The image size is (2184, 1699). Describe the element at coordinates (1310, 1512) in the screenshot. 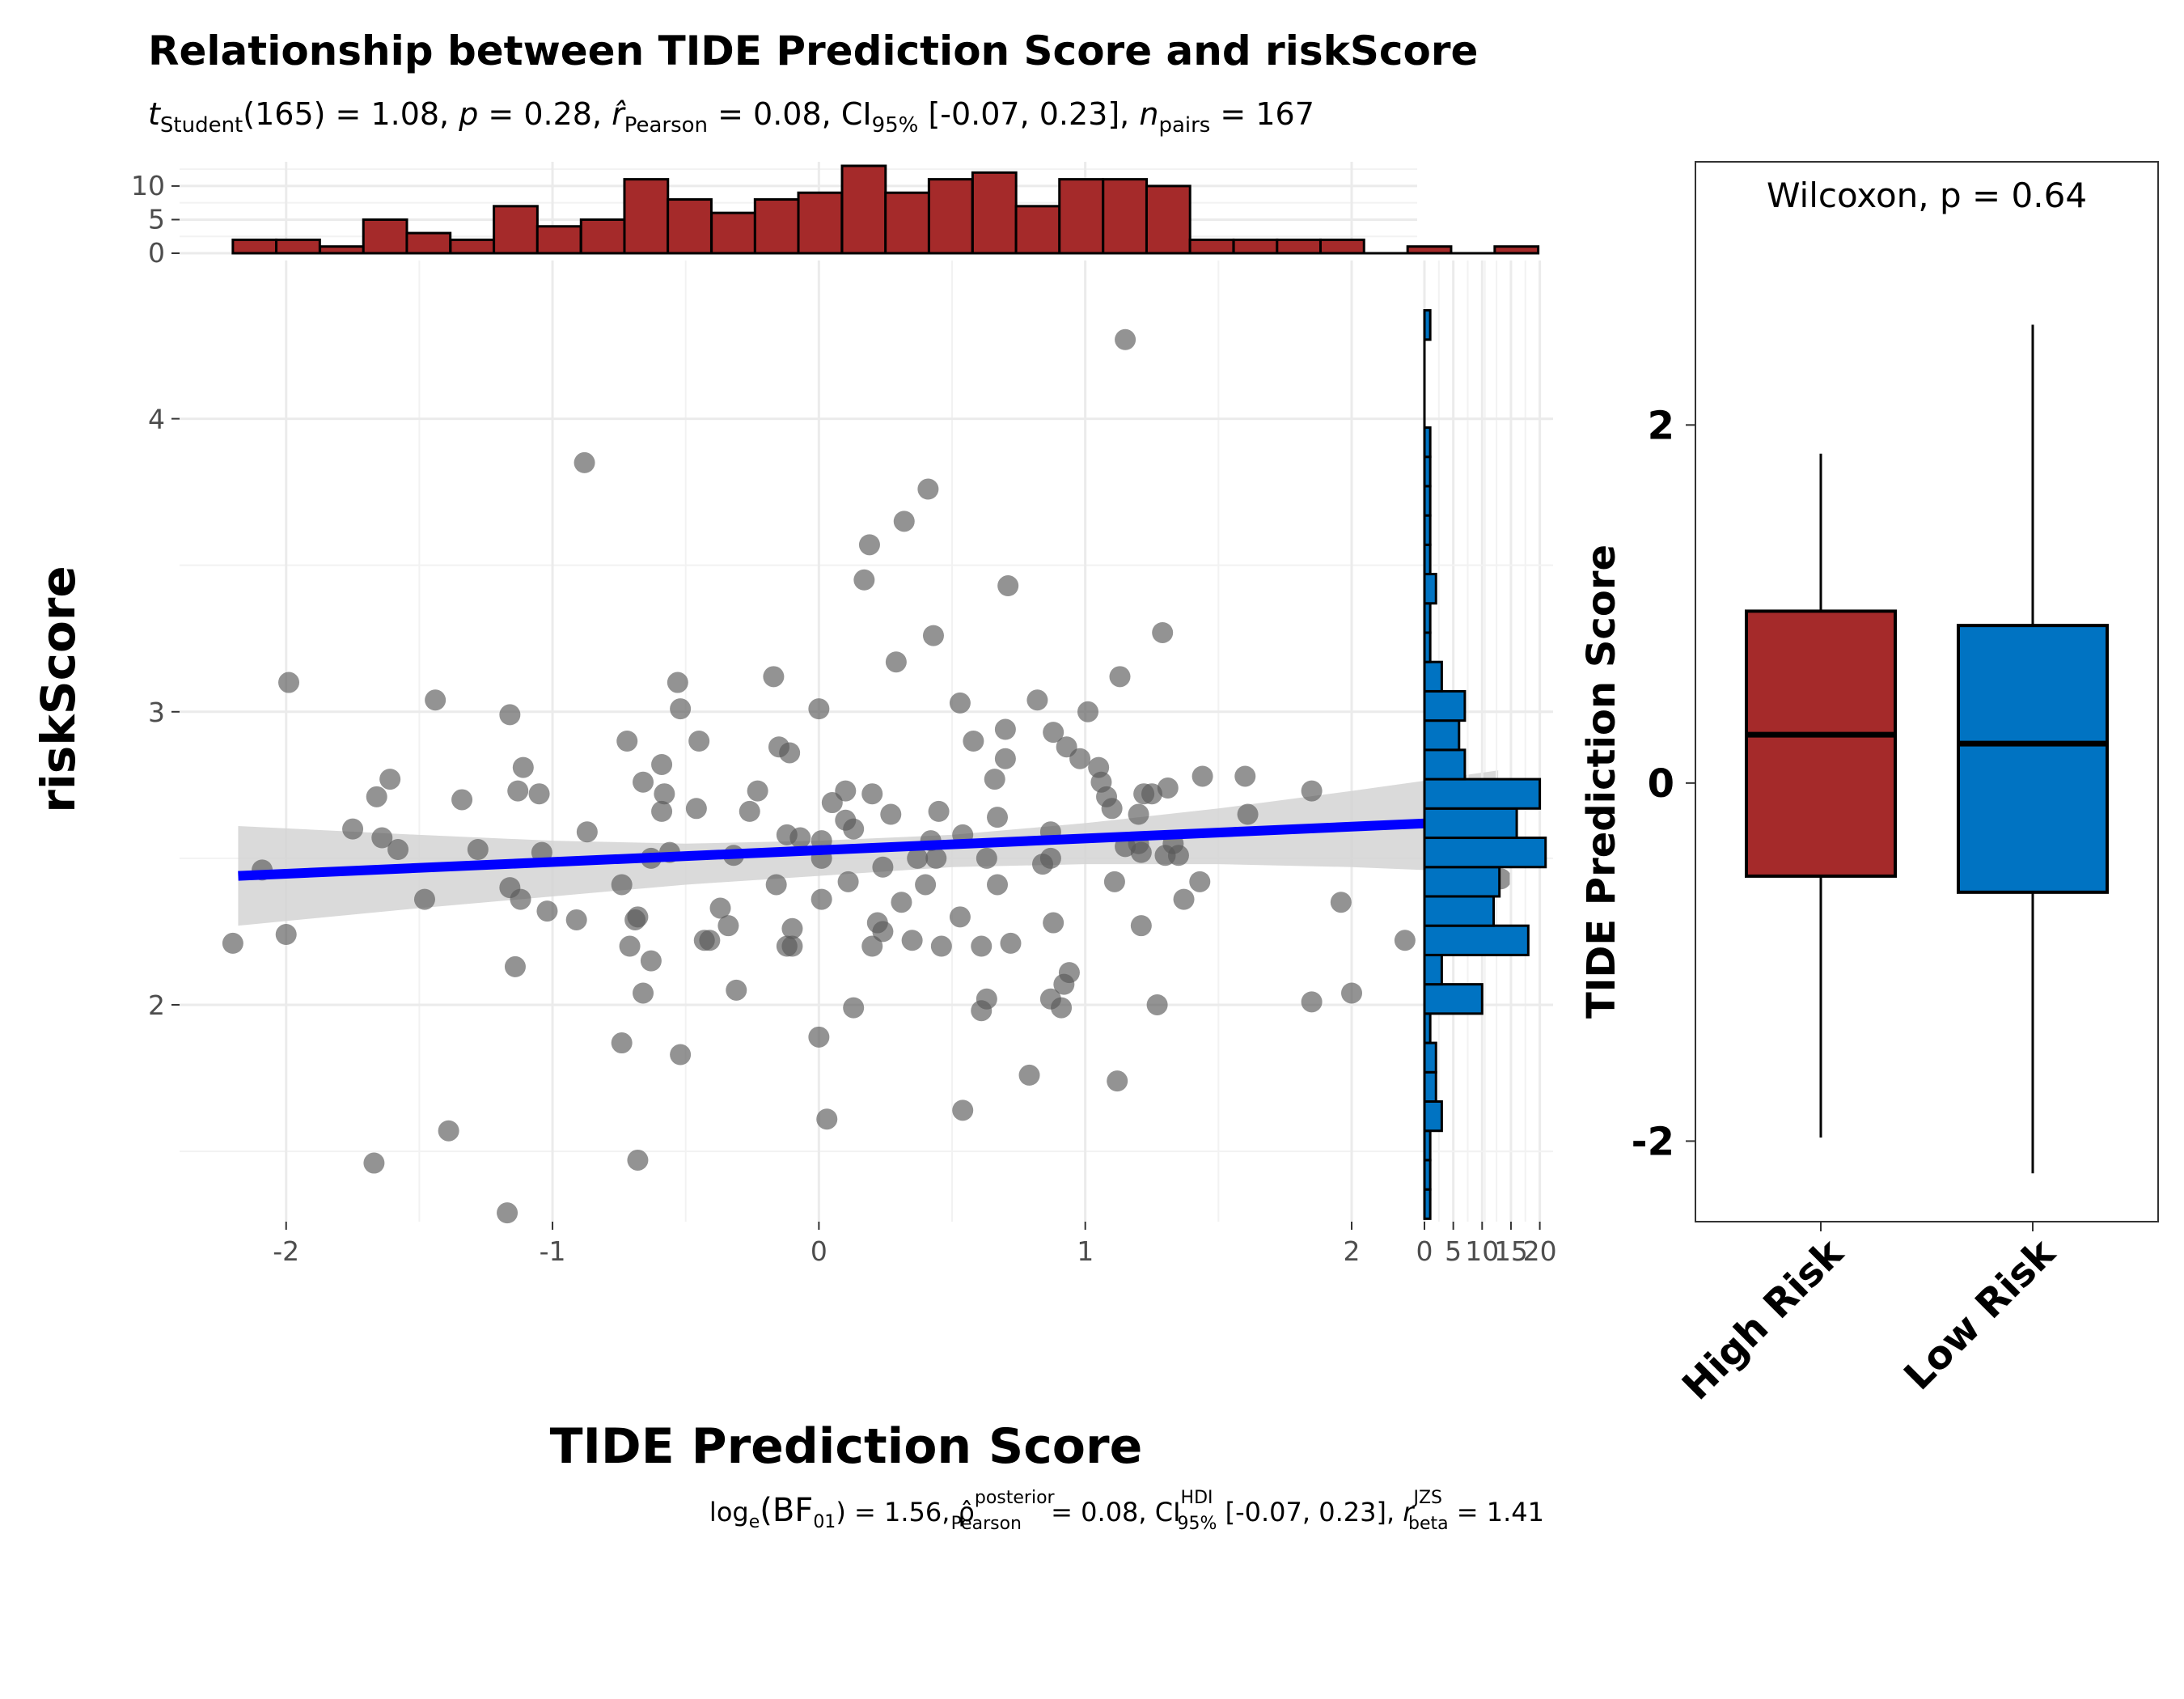

I see `caption-ci-val: [-0.07, 0.23],` at that location.